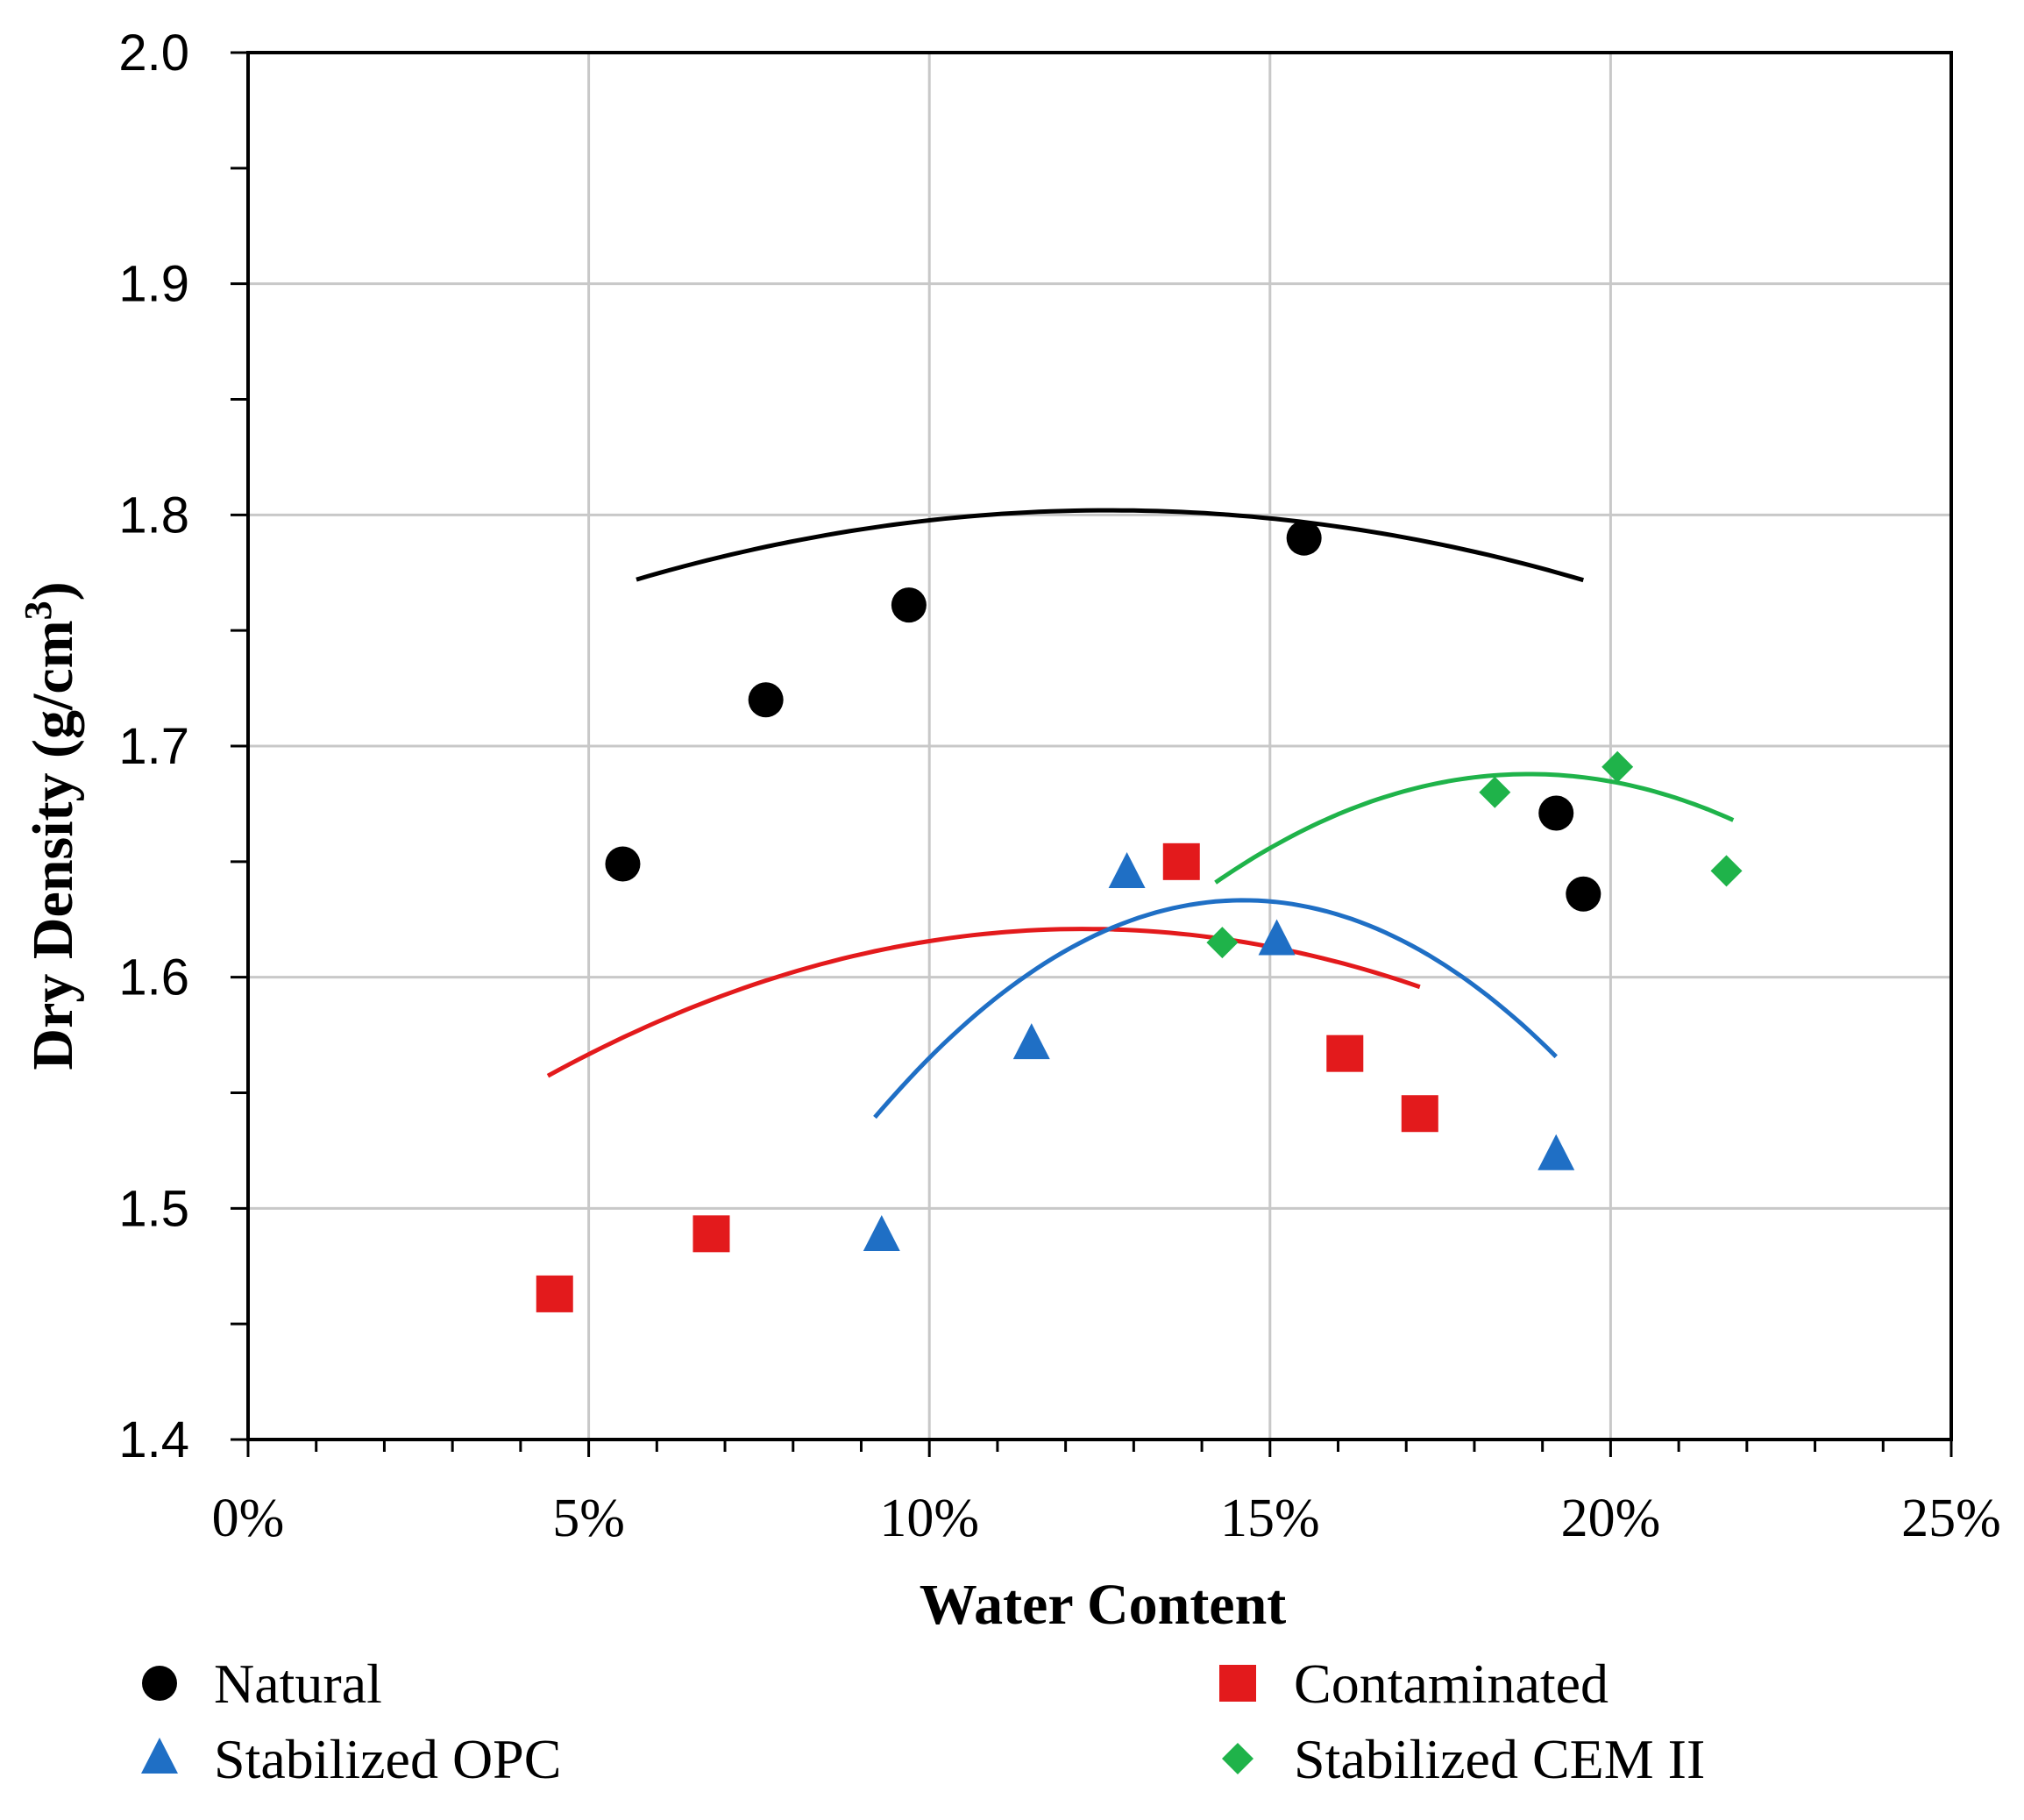 This screenshot has height=1820, width=2024. I want to click on legend-label-contaminated: Contaminated, so click(1451, 1684).